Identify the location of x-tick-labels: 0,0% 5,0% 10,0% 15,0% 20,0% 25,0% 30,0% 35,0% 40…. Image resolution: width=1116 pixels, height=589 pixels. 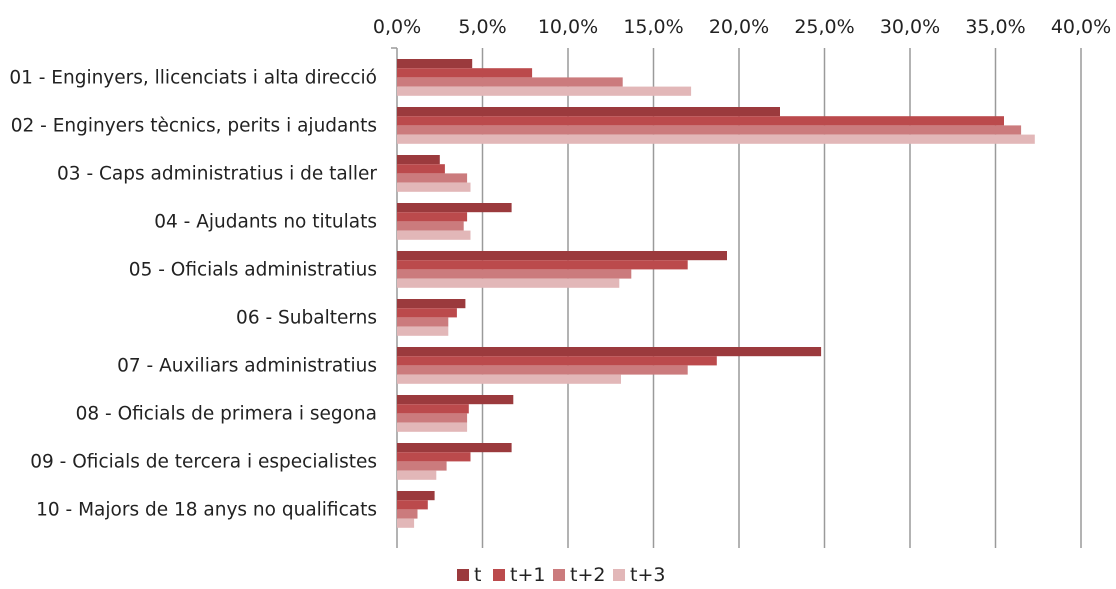
(742, 27).